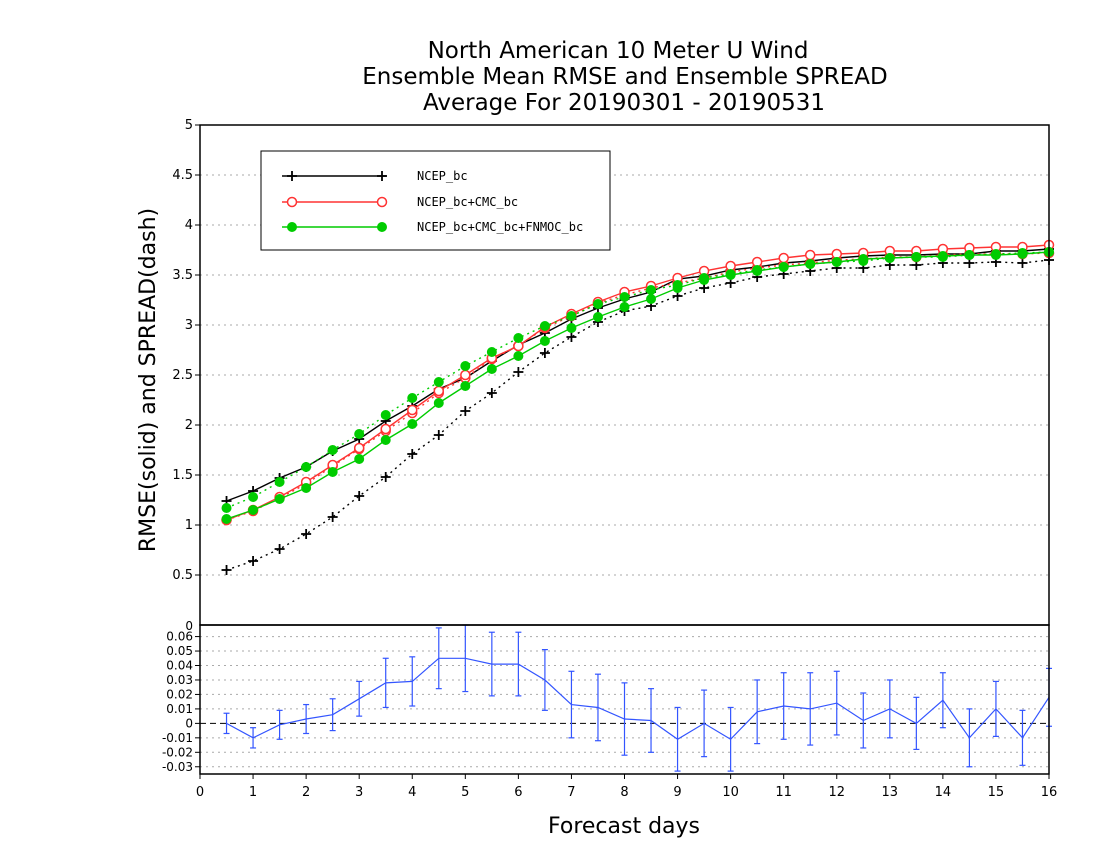 This screenshot has width=1100, height=850. Describe the element at coordinates (400, 202) in the screenshot. I see `legend-entry: NCEP_bc+CMC_bc` at that location.